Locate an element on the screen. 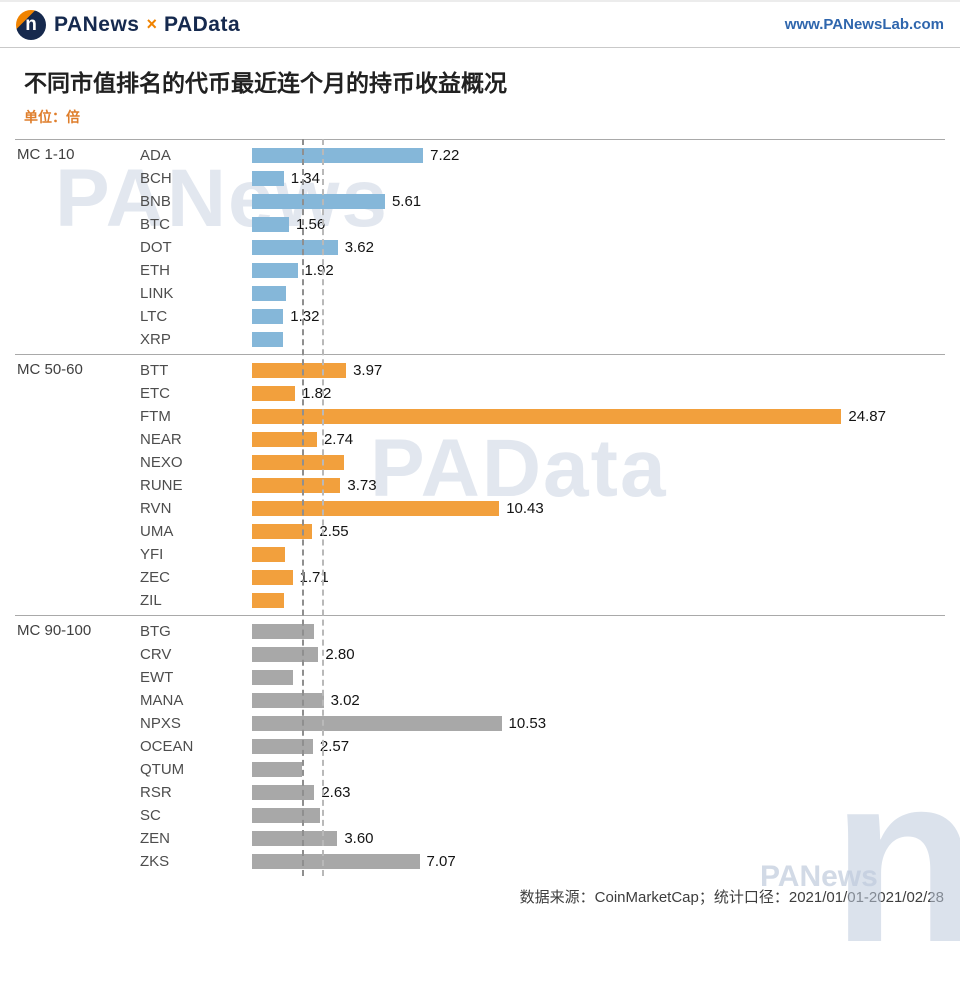  bar-row: LINK is located at coordinates (480, 293).